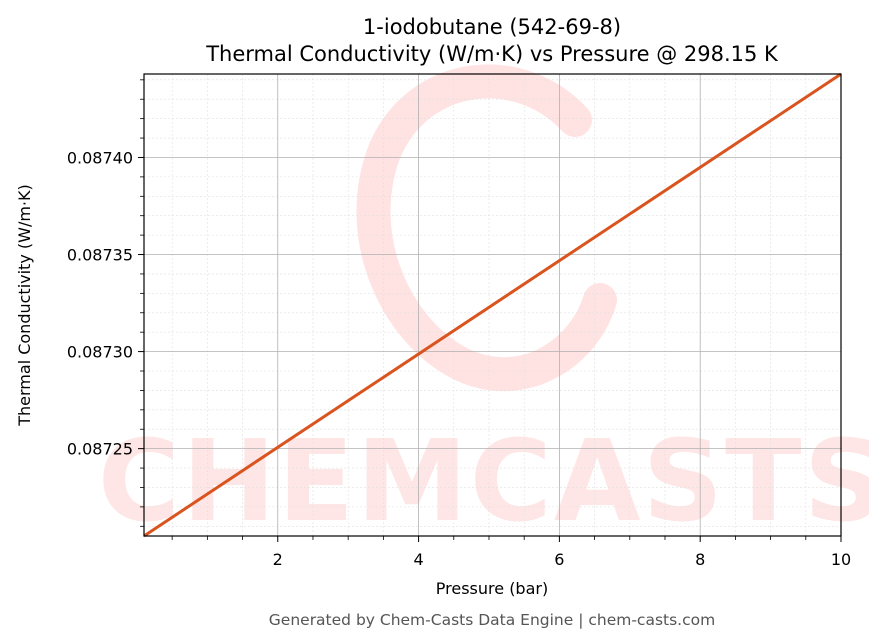  I want to click on x-tick-label: 2, so click(278, 559).